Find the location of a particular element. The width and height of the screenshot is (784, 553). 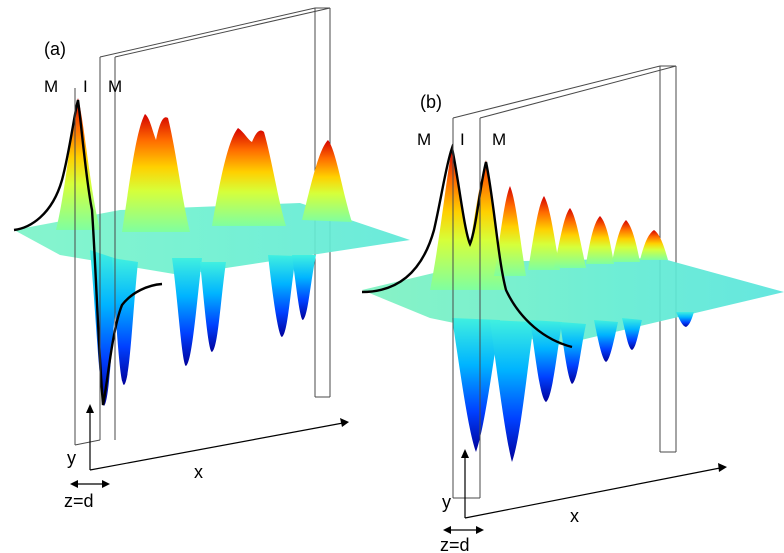

panel-a-y-axis-label: y is located at coordinates (71, 458).